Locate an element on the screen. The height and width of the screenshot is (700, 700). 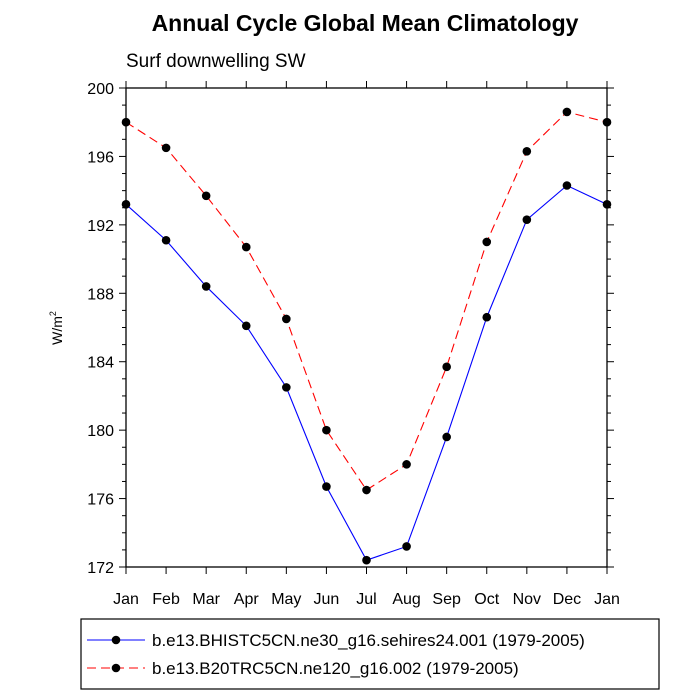
x-tick-label: Feb is located at coordinates (166, 599).